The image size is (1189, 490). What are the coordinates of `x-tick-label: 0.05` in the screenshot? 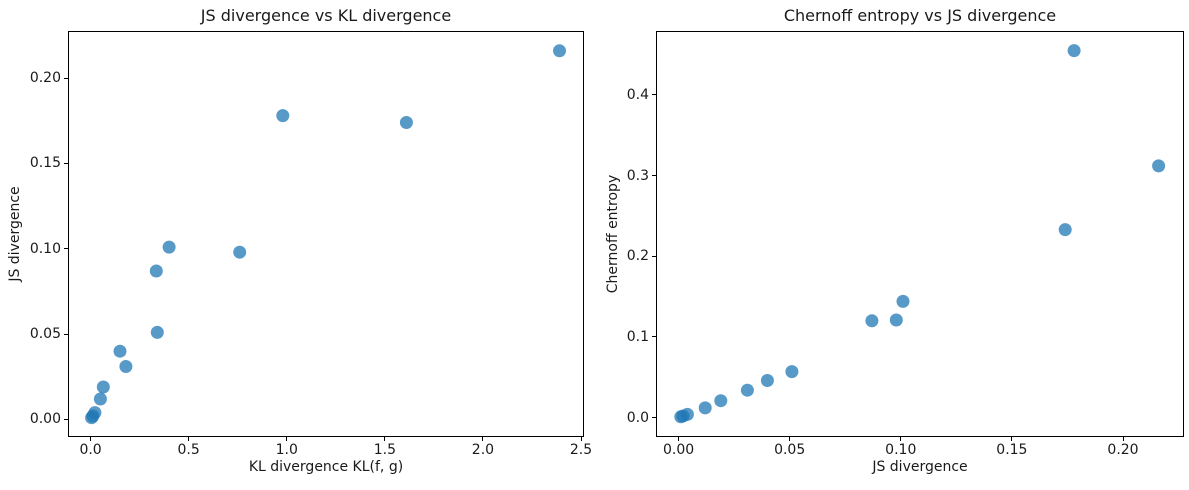 It's located at (790, 450).